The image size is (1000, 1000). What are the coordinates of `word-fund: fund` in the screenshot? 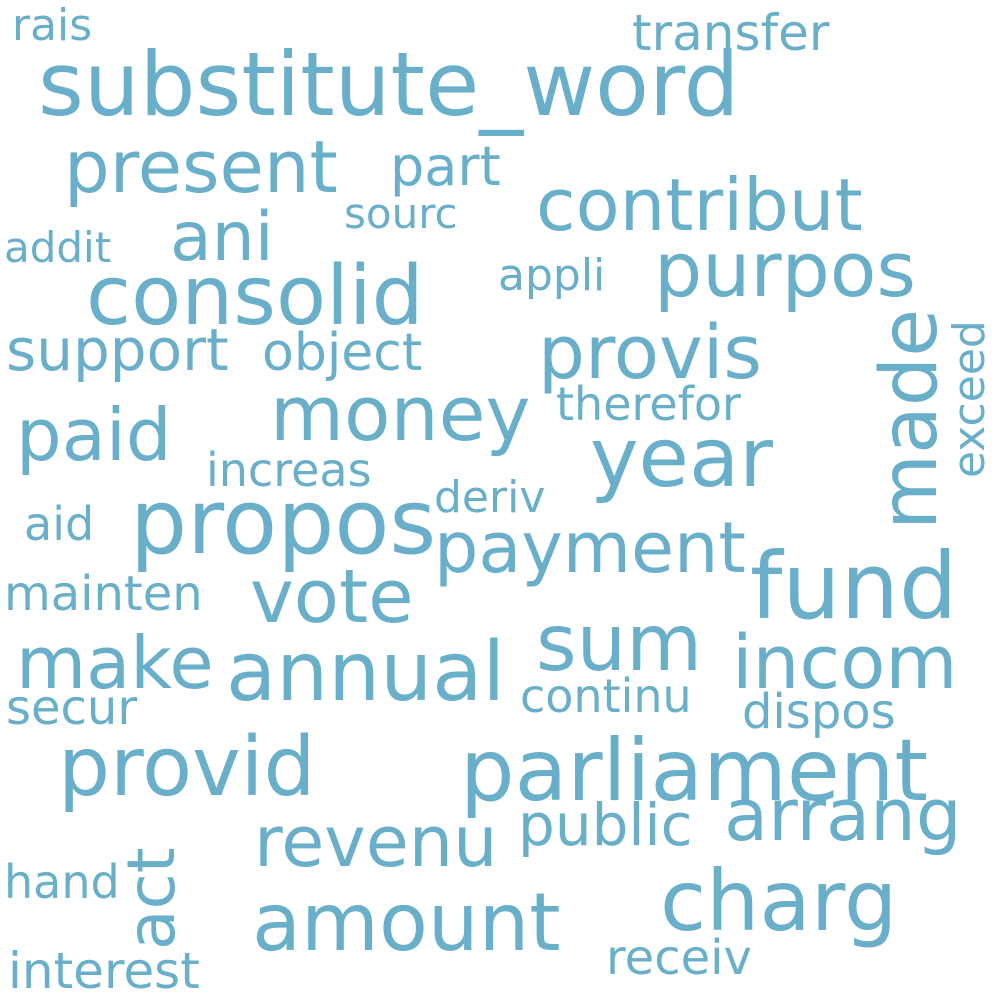 It's located at (853, 586).